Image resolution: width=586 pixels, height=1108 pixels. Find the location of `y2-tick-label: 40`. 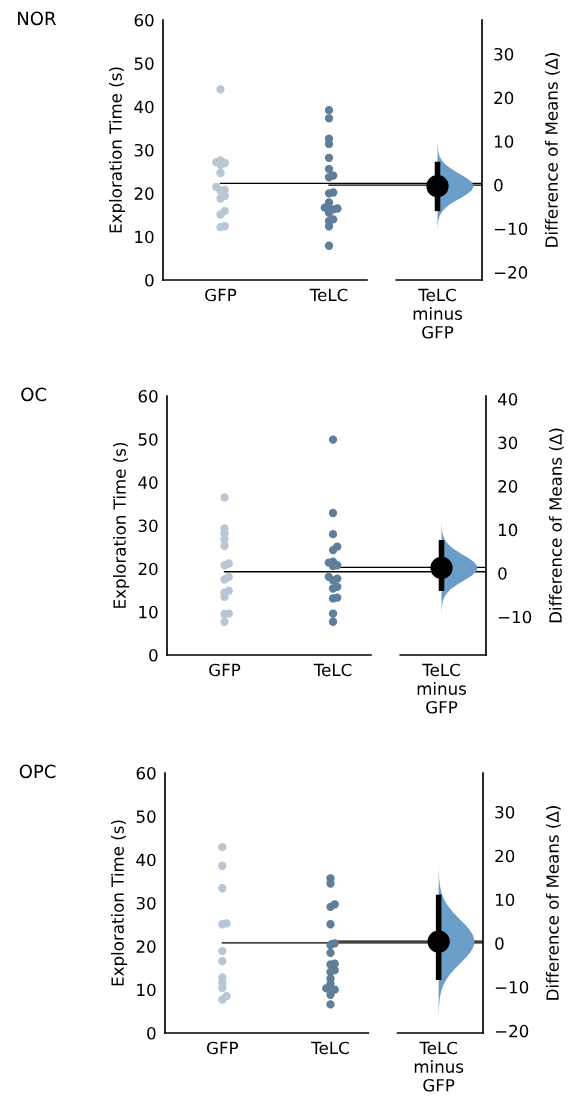

y2-tick-label: 40 is located at coordinates (507, 399).